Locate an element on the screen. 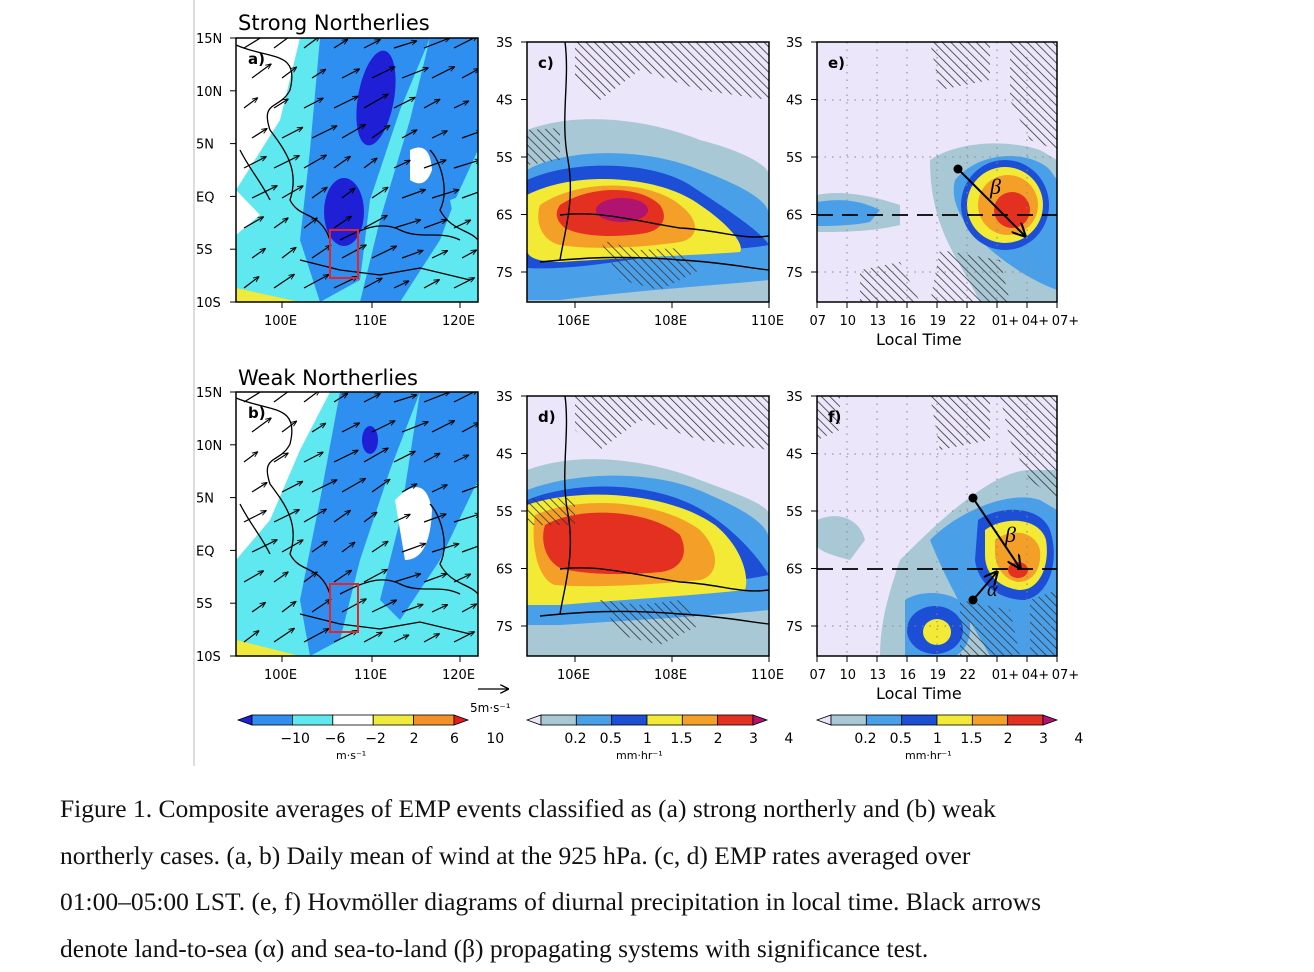  row1-title: Strong Northerlies is located at coordinates (334, 23).